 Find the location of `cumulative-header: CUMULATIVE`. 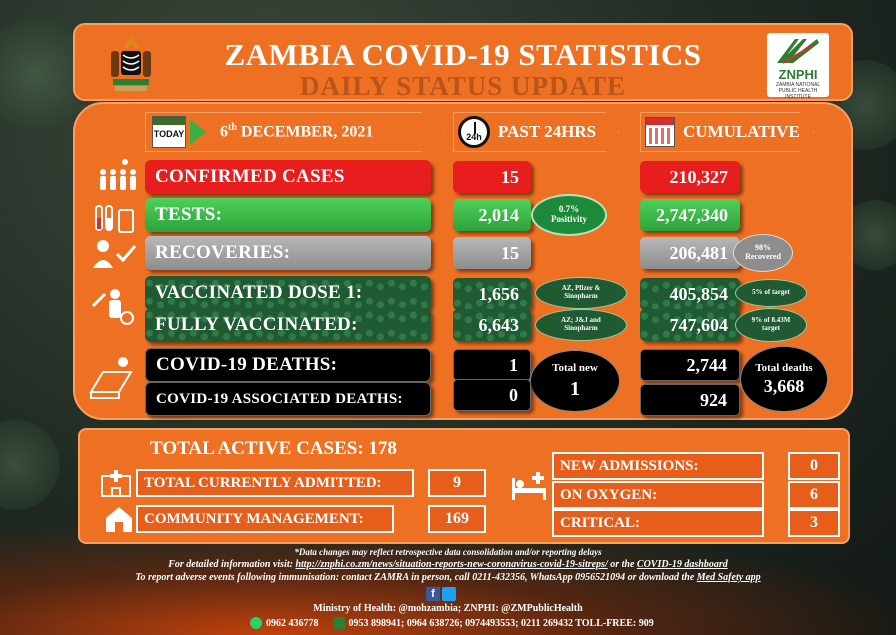

cumulative-header: CUMULATIVE is located at coordinates (727, 132).